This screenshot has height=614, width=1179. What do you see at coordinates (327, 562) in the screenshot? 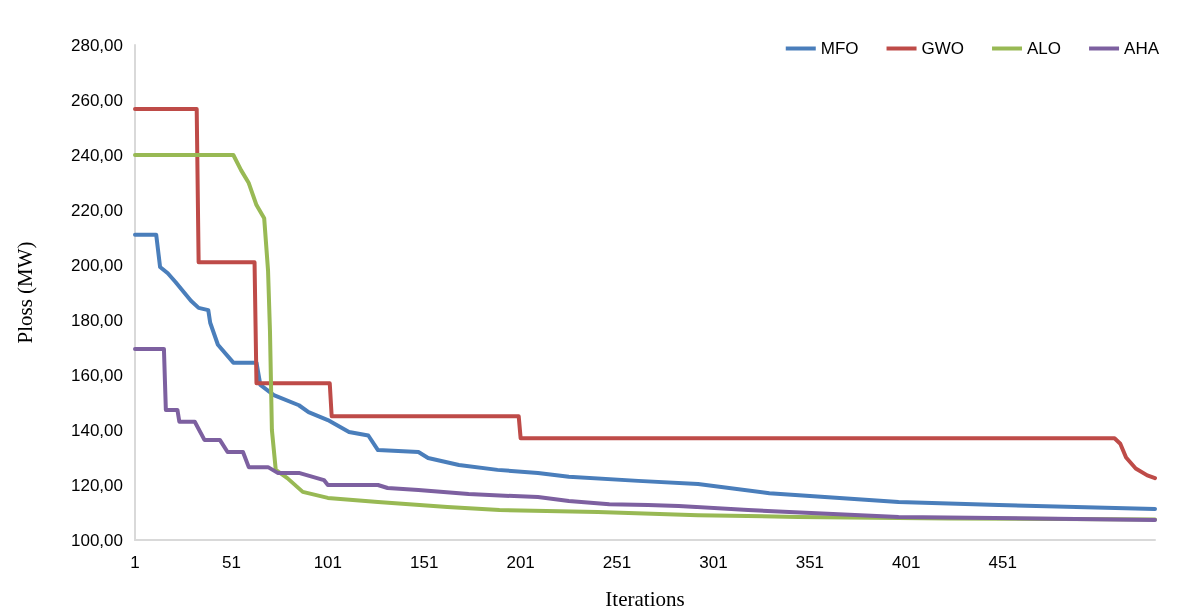
I see `x-tick-label: 101` at bounding box center [327, 562].